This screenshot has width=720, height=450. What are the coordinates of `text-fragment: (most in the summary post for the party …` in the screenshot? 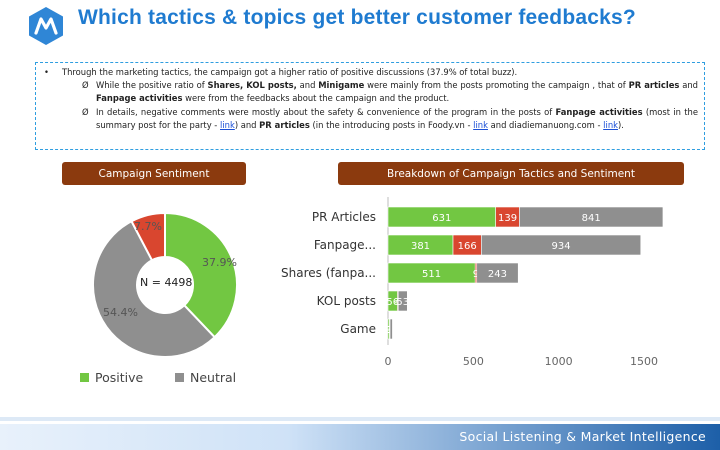 It's located at (397, 118).